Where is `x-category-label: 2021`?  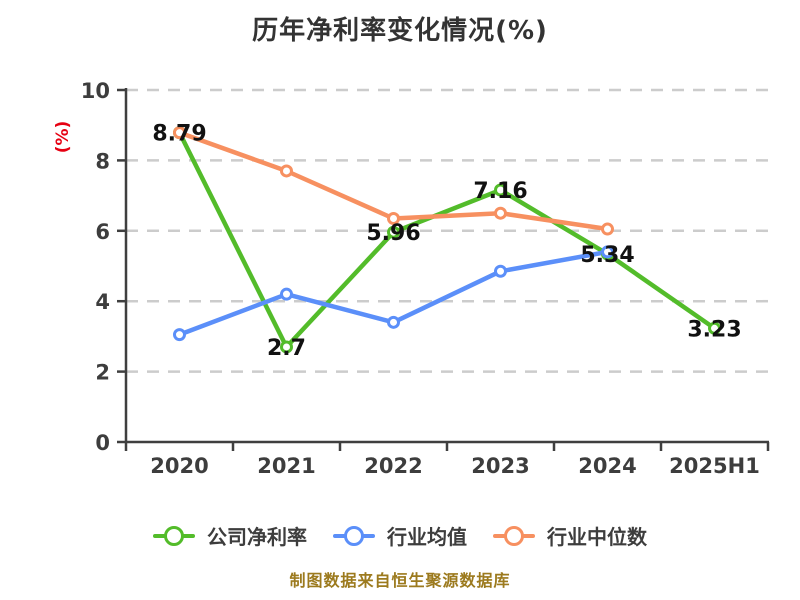 x-category-label: 2021 is located at coordinates (286, 466).